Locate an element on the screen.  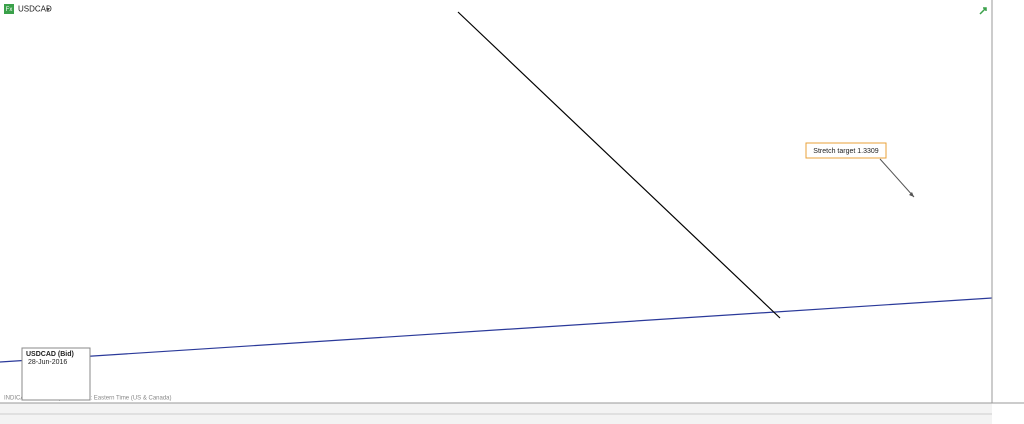
symbol-icon is located at coordinates (9, 9).